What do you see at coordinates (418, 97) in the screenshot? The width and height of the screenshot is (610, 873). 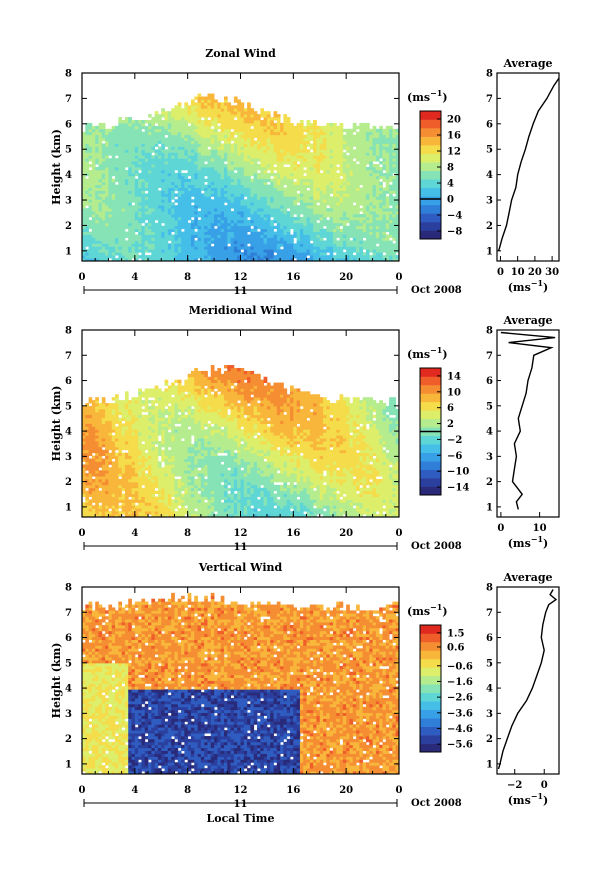 I see `unit-text: (ms` at bounding box center [418, 97].